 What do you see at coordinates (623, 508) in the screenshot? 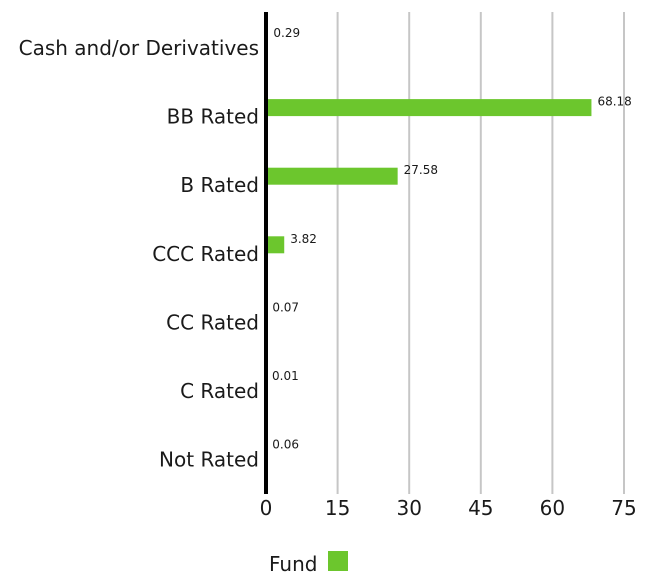
I see `x-tick-label-75: 75` at bounding box center [623, 508].